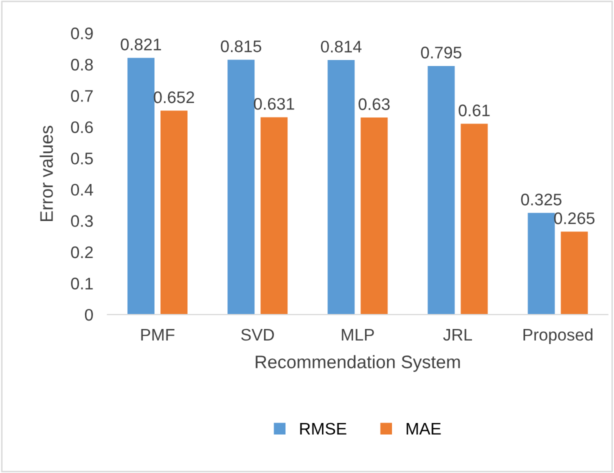 The image size is (614, 473). What do you see at coordinates (82, 34) in the screenshot?
I see `y-tick-label: 0.9` at bounding box center [82, 34].